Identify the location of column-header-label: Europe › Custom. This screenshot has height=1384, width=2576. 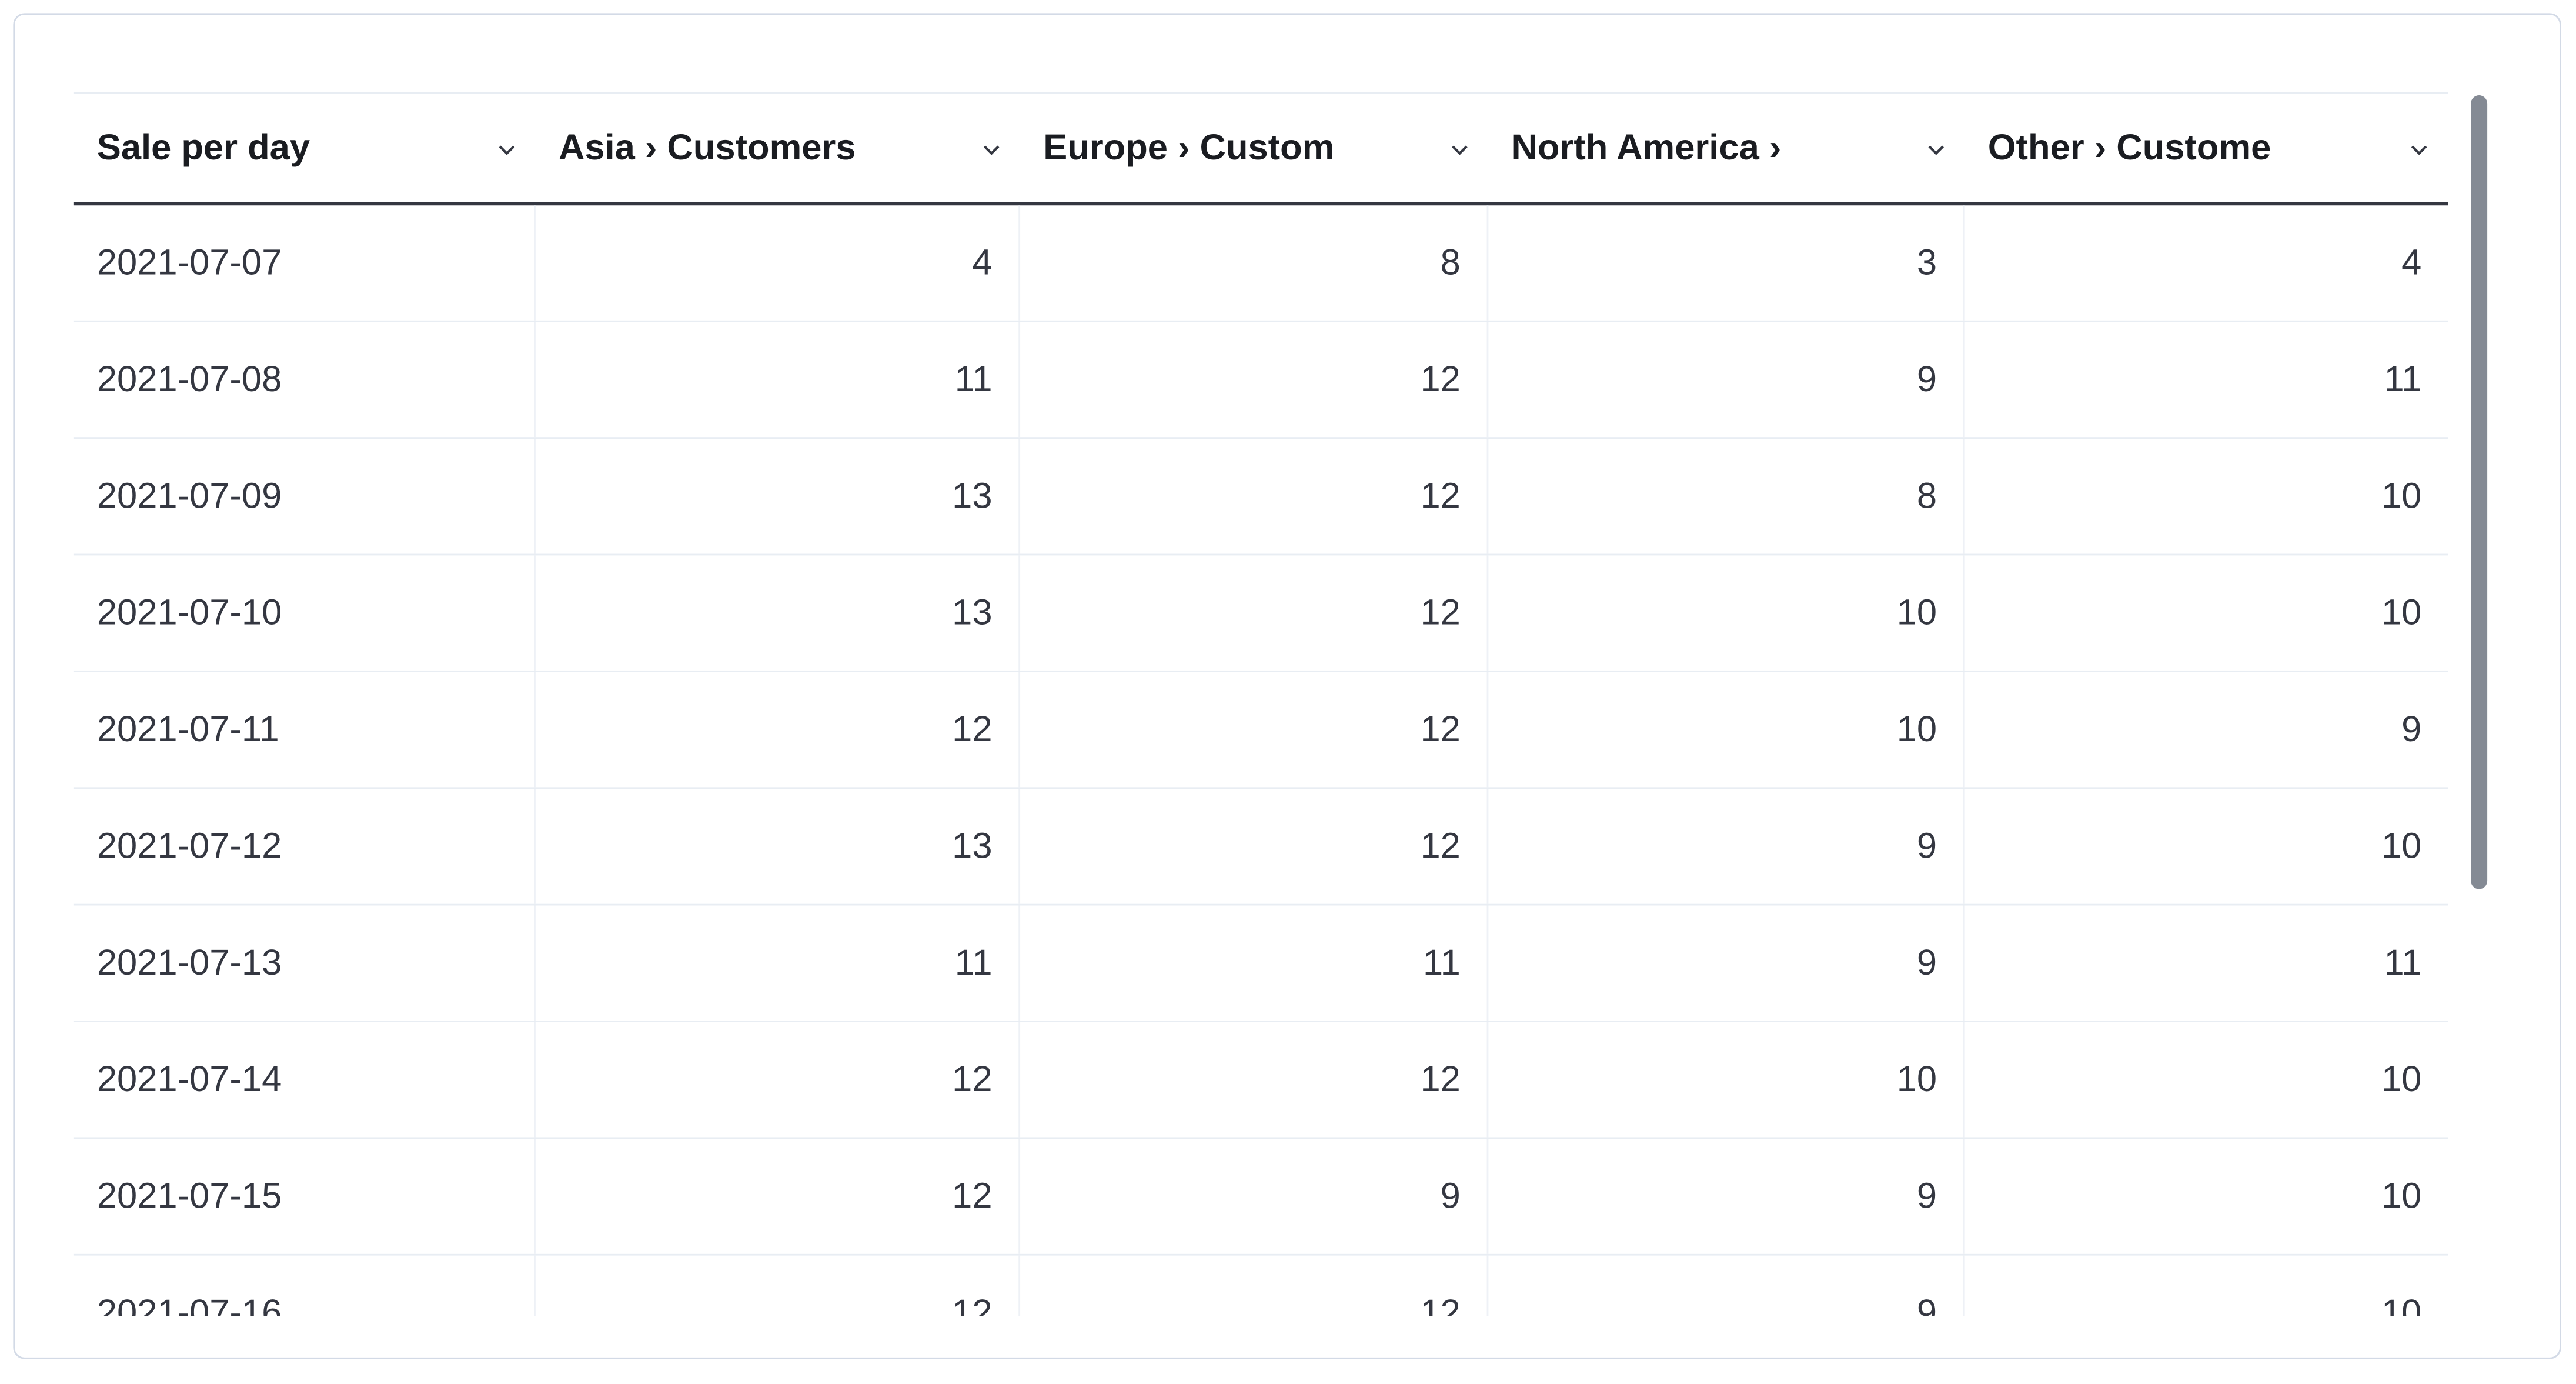
(1189, 147).